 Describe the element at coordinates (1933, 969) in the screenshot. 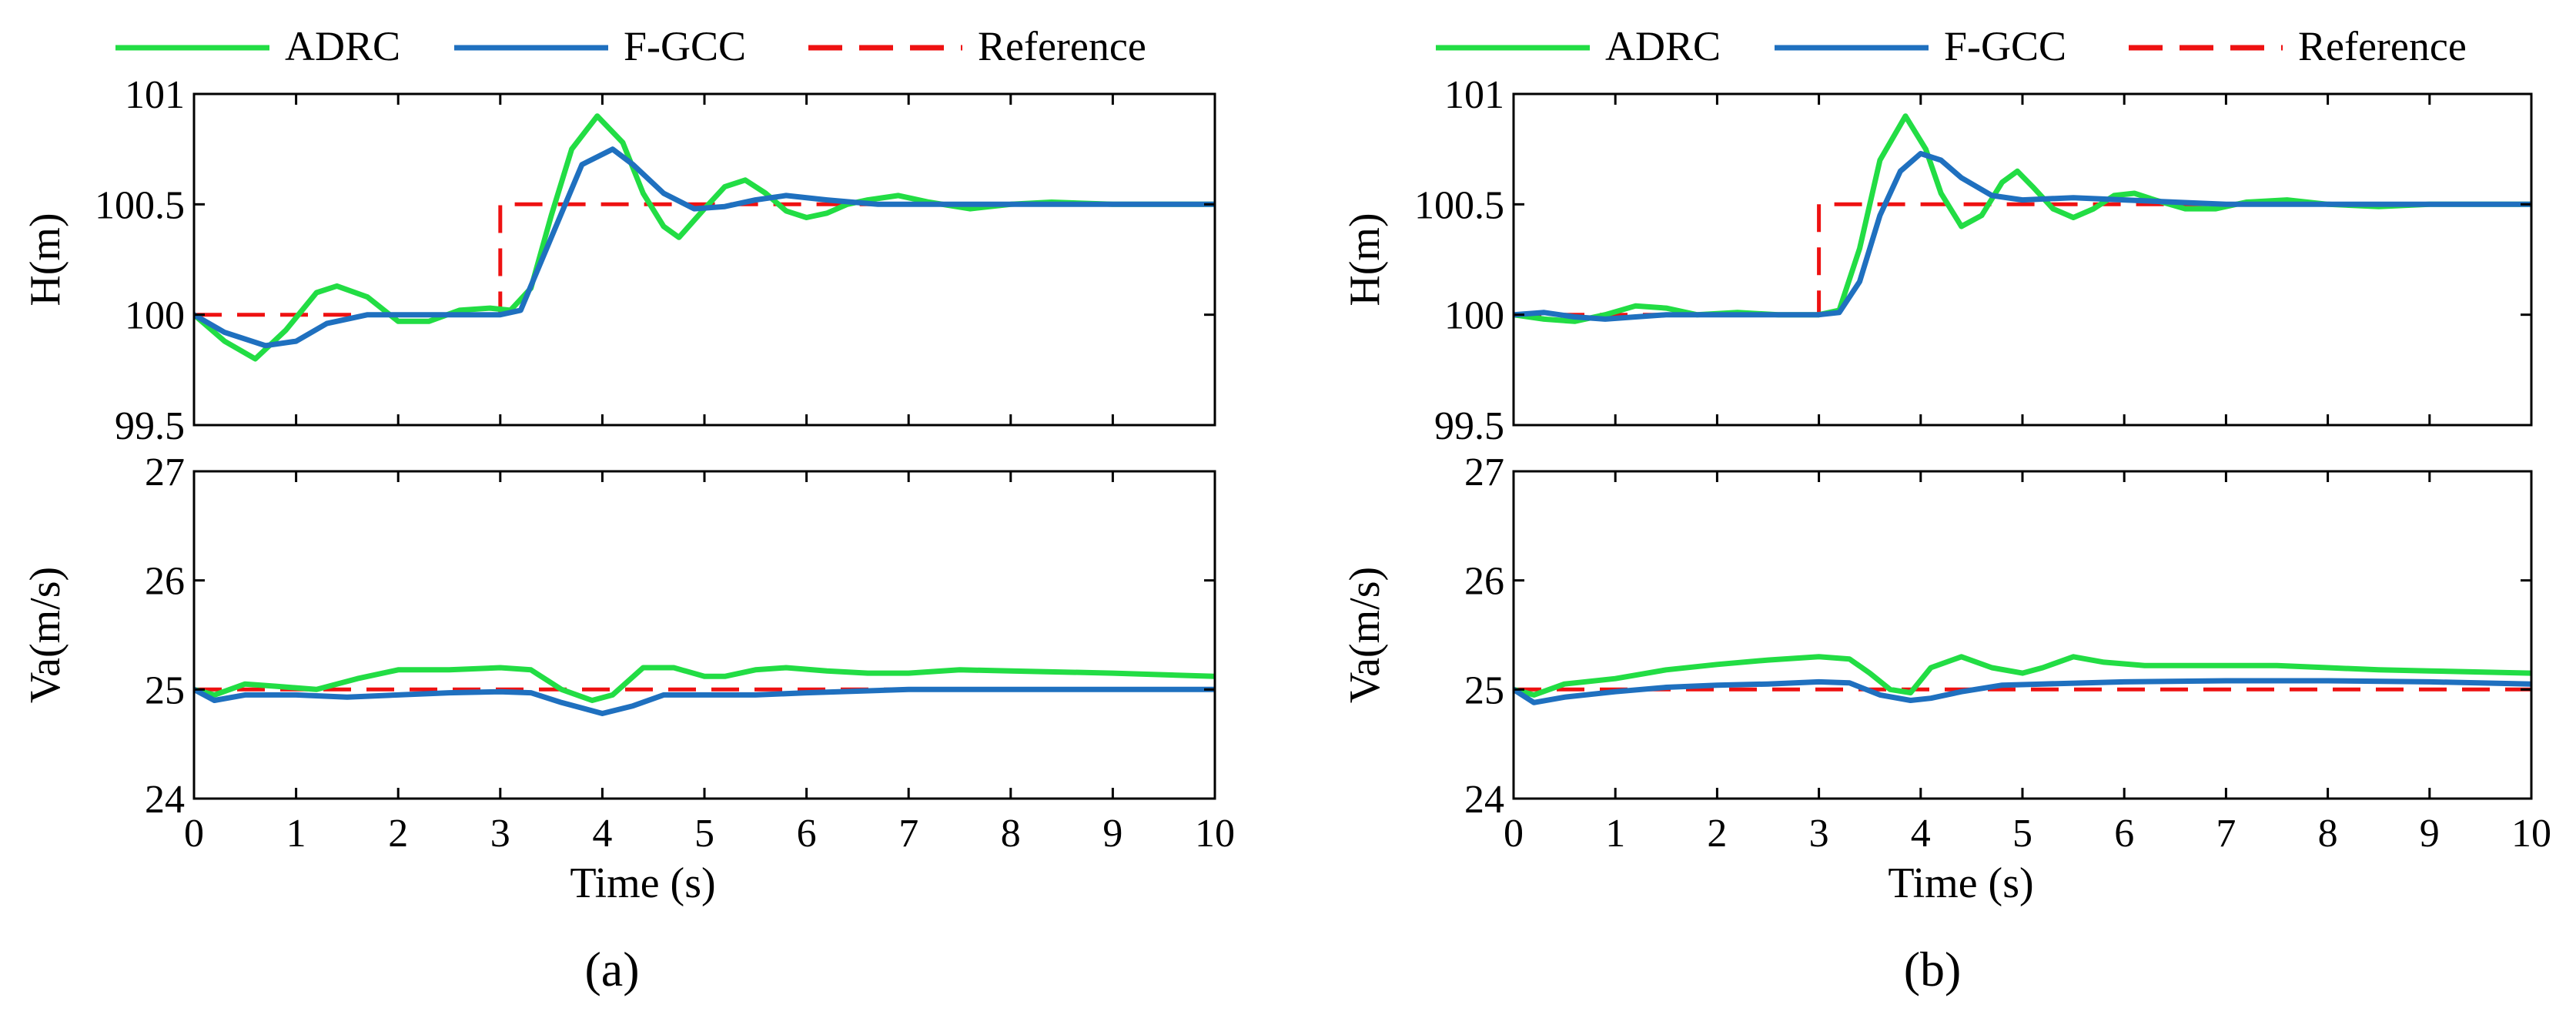

I see `panel-label: (b)` at that location.